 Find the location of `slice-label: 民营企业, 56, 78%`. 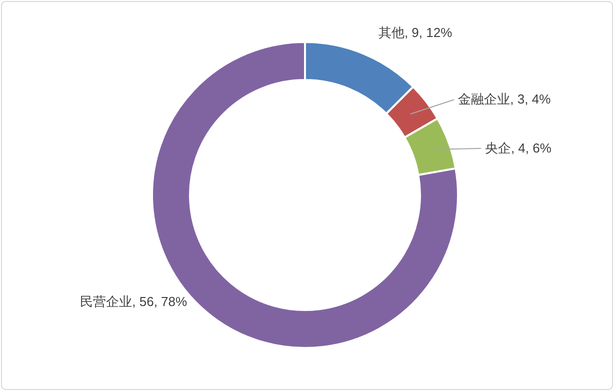

slice-label: 民营企业, 56, 78% is located at coordinates (134, 301).